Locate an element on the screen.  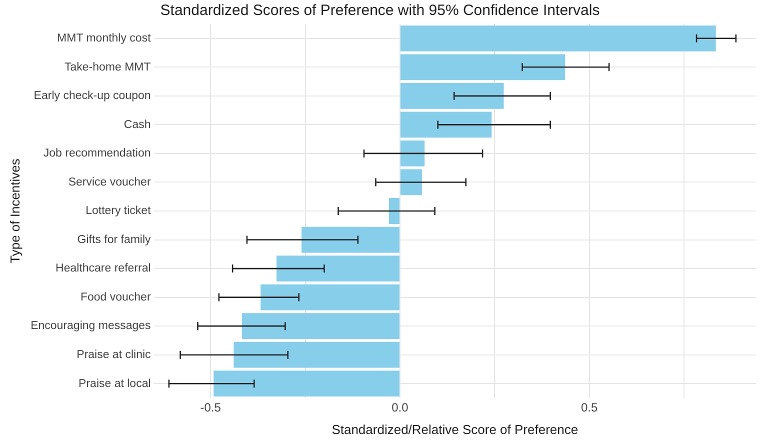
y-tick-label: Praise at clinic is located at coordinates (114, 355).